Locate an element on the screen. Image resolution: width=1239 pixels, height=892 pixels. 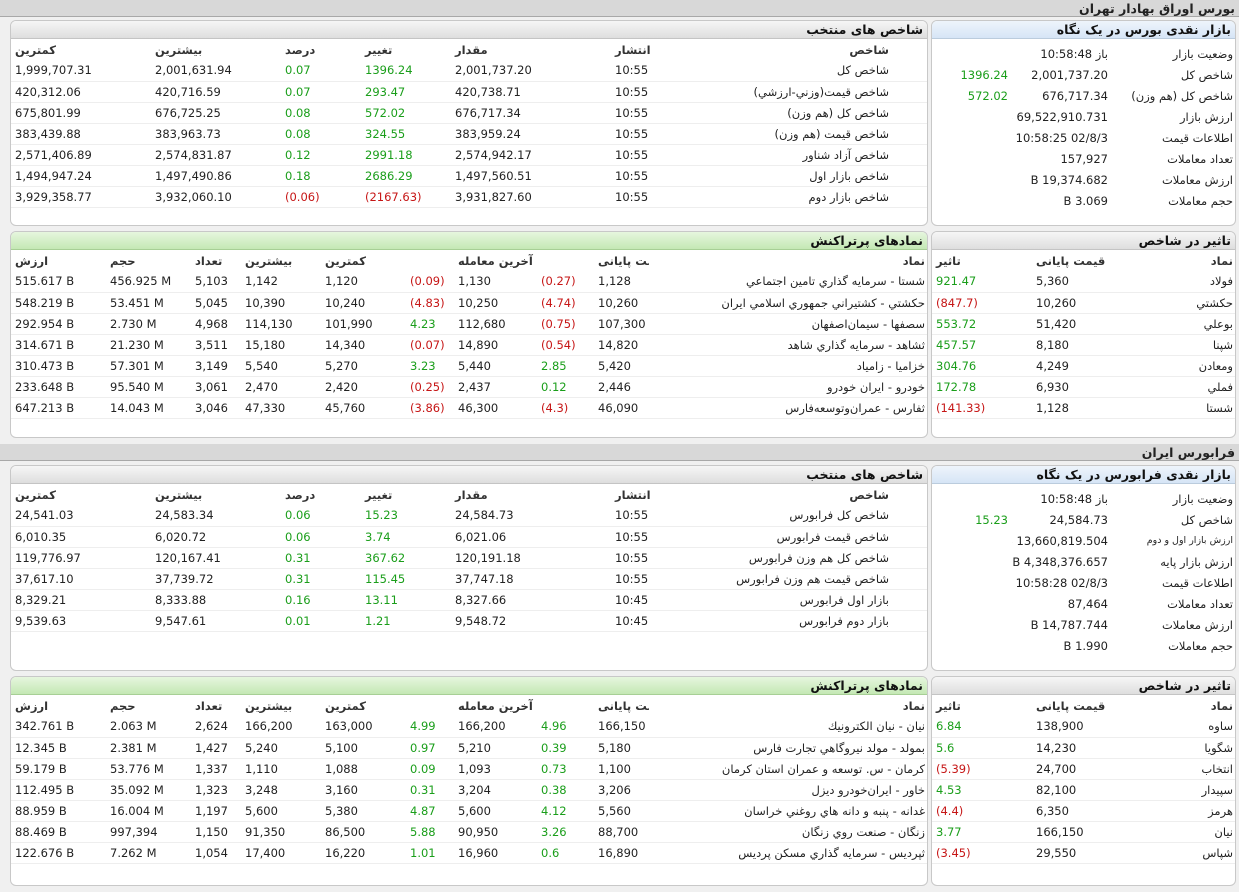
active-cell: حکشتي - کشتيراني جمهوري اسلامي ايران is located at coordinates (788, 303).